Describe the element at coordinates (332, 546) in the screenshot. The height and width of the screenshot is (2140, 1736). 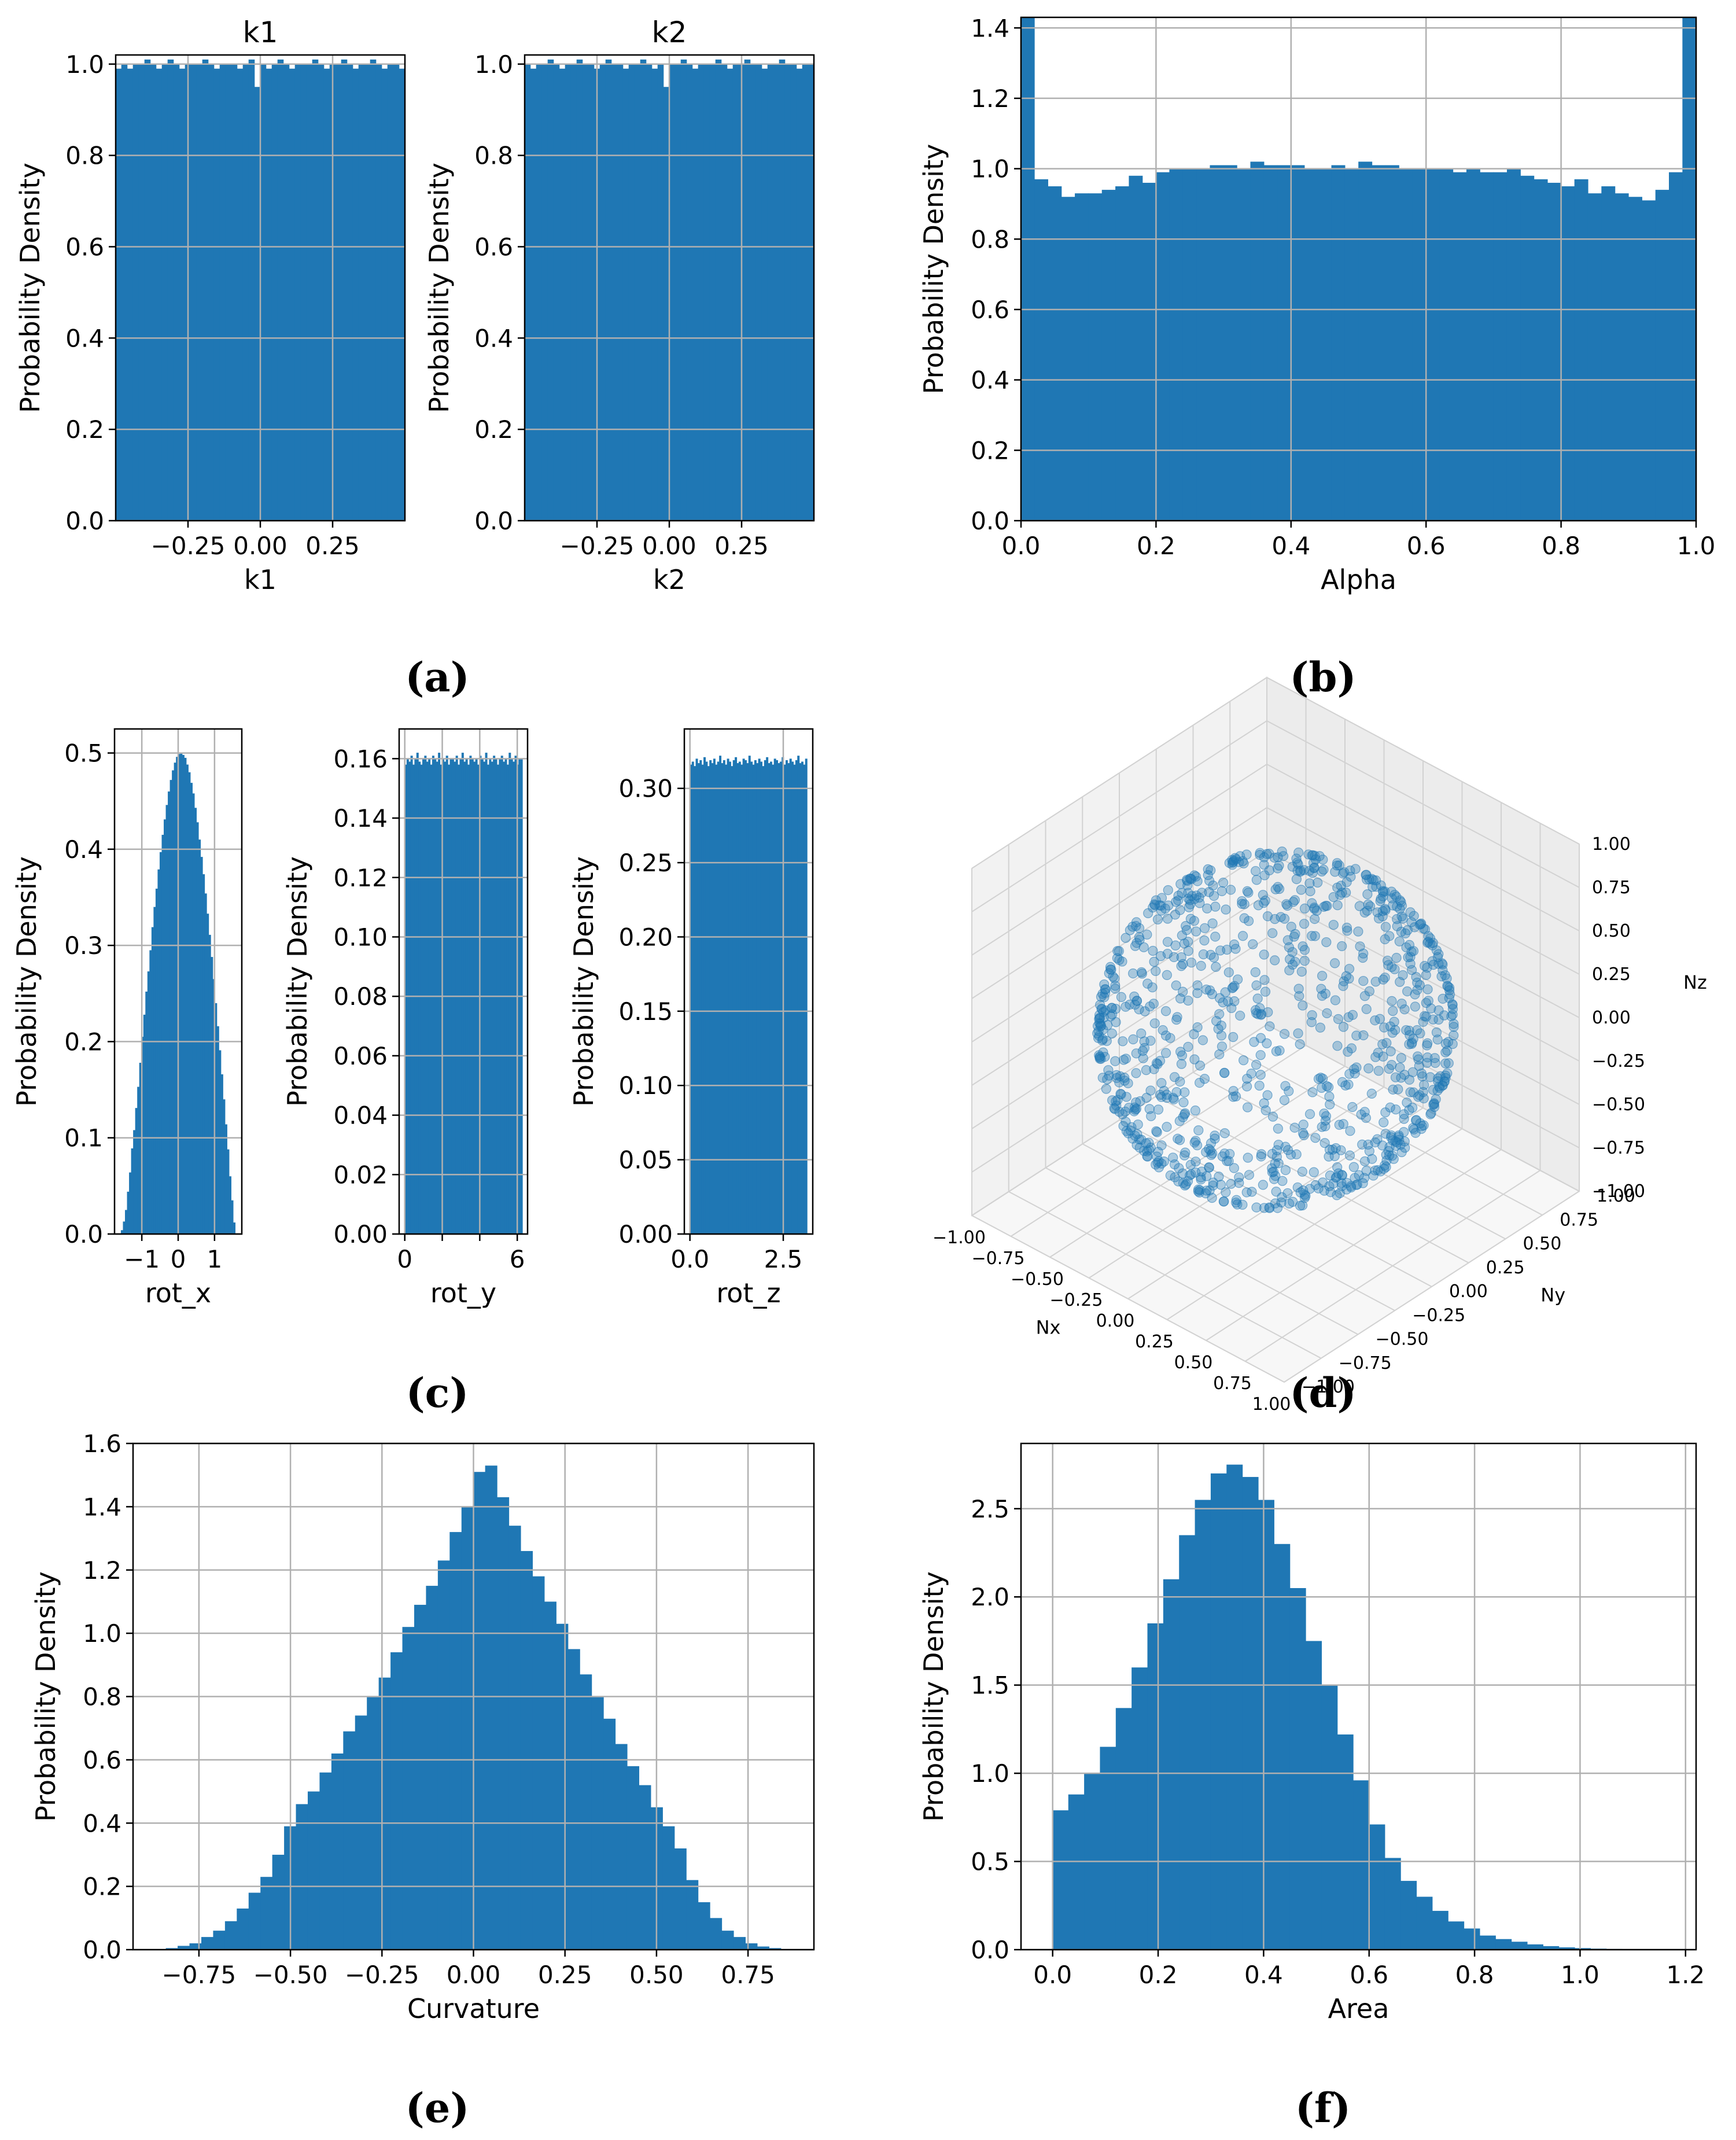
I see `x-tick-label: 0.25` at that location.